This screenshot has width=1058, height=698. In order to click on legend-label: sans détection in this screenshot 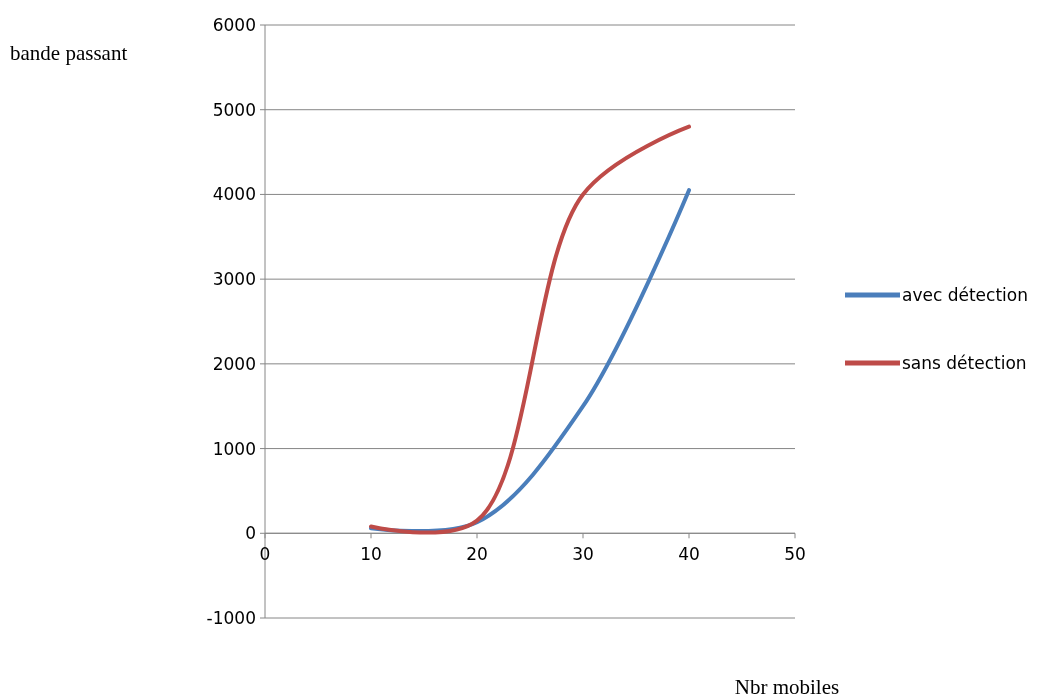, I will do `click(964, 362)`.